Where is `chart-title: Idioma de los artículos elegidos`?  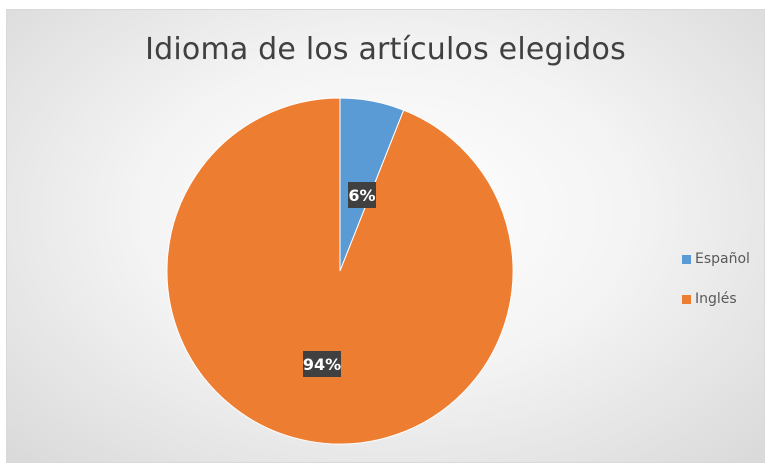
chart-title: Idioma de los artículos elegidos is located at coordinates (385, 49).